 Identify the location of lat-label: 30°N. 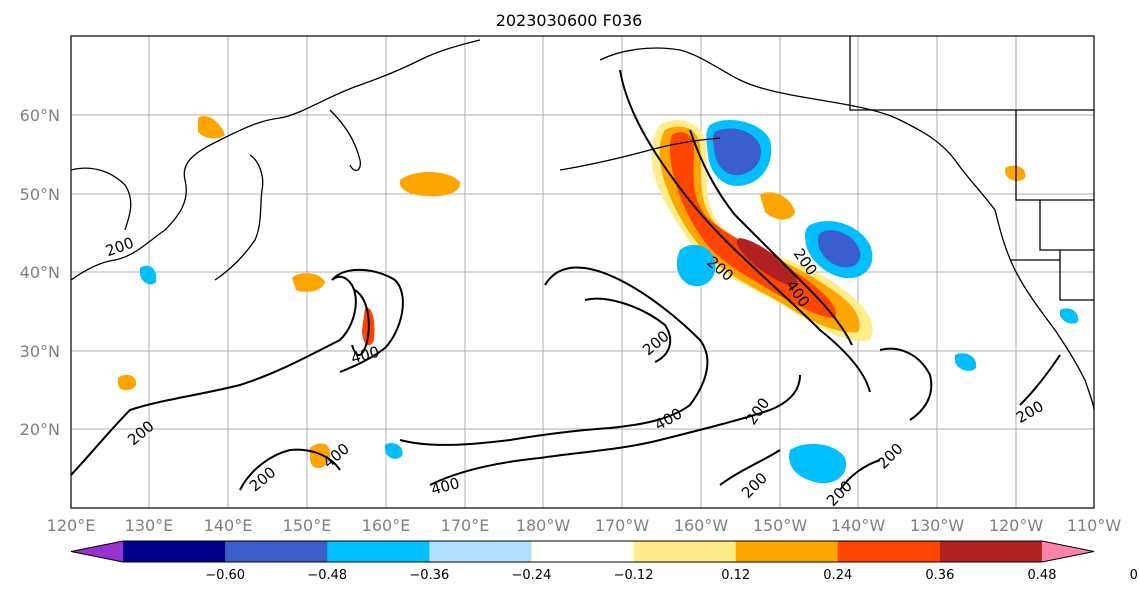
(40, 351).